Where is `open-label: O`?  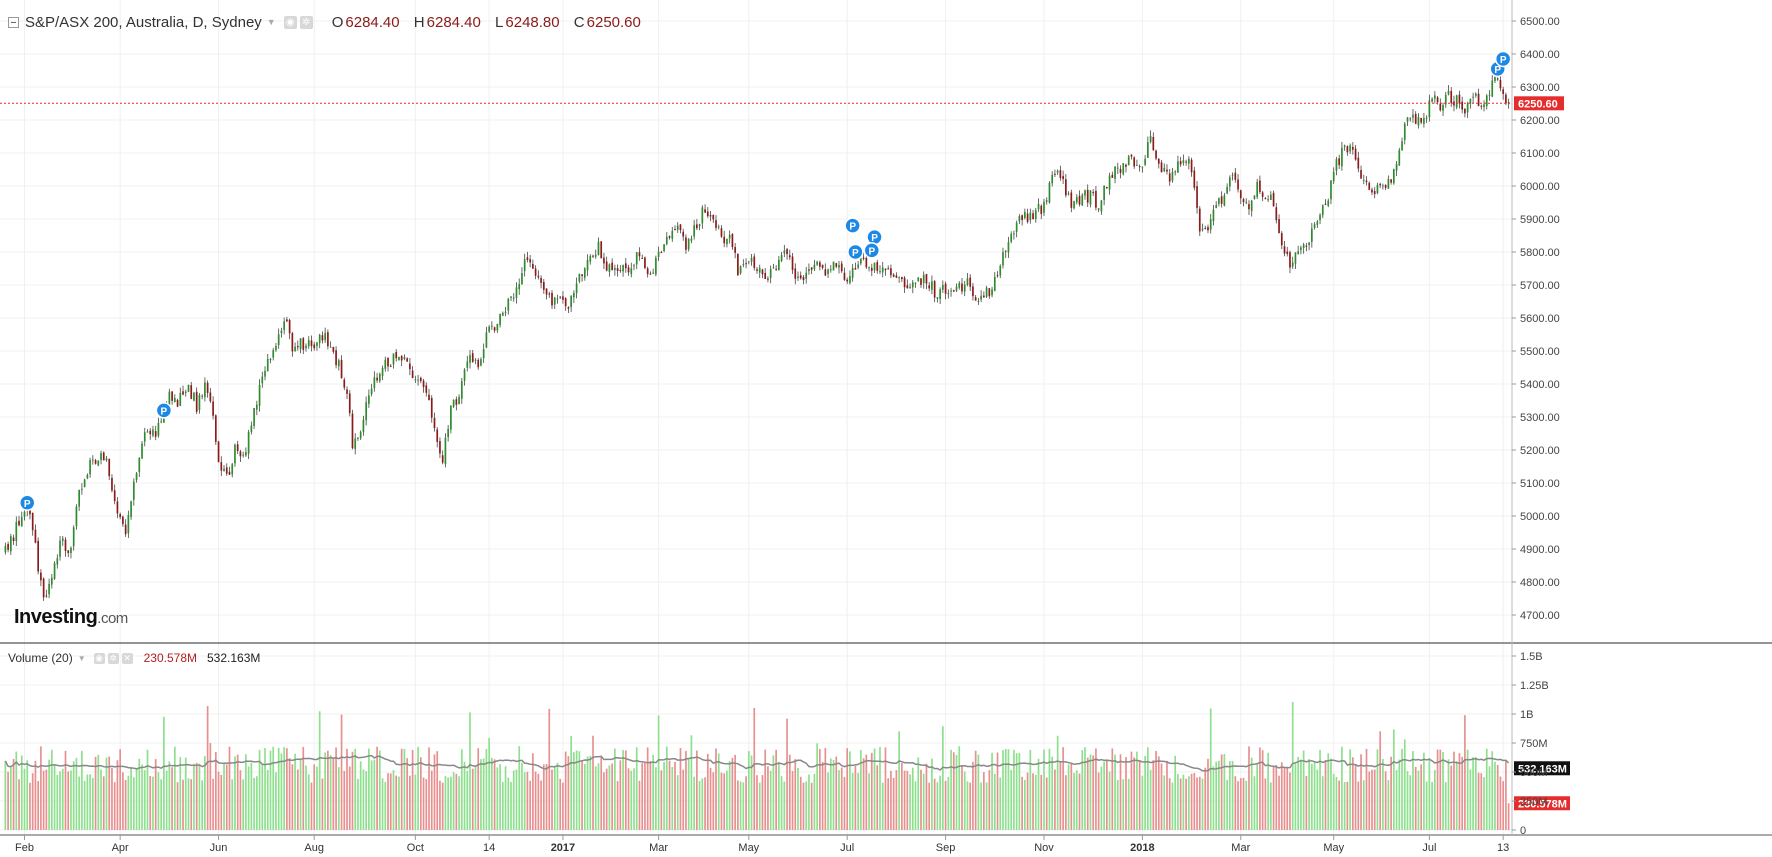 open-label: O is located at coordinates (337, 22).